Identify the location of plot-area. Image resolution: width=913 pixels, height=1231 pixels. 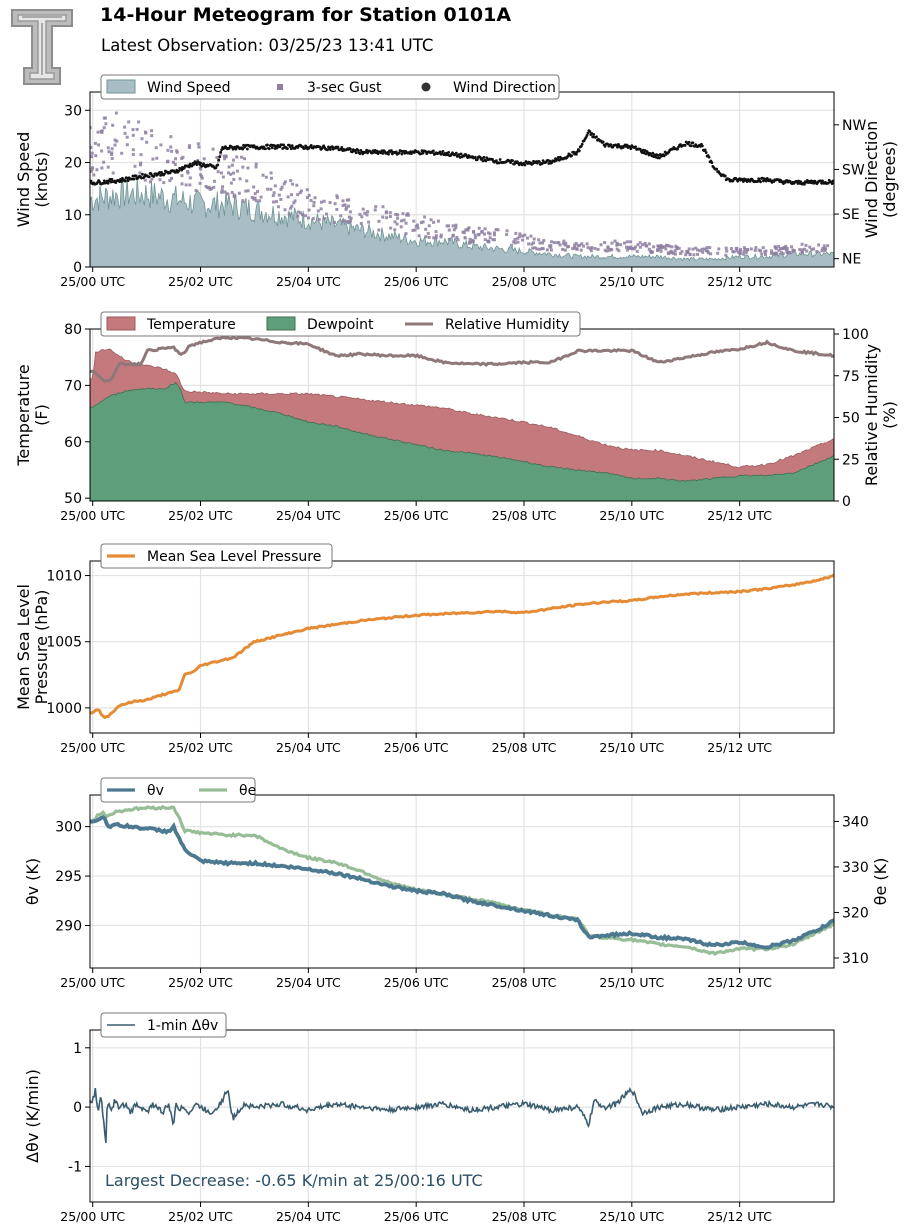
(462, 415).